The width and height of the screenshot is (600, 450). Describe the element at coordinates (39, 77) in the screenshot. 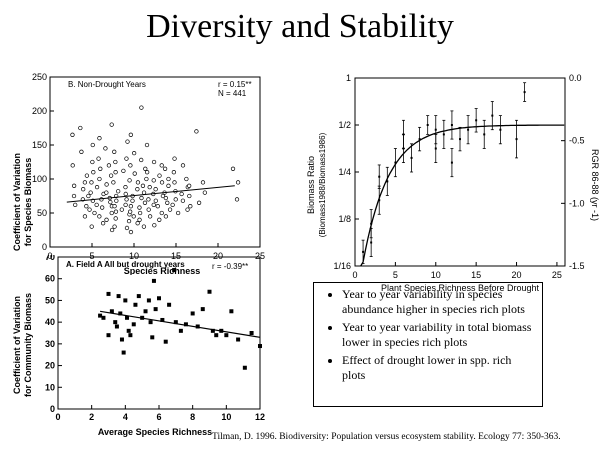

I see `y-tick-label: 250` at that location.